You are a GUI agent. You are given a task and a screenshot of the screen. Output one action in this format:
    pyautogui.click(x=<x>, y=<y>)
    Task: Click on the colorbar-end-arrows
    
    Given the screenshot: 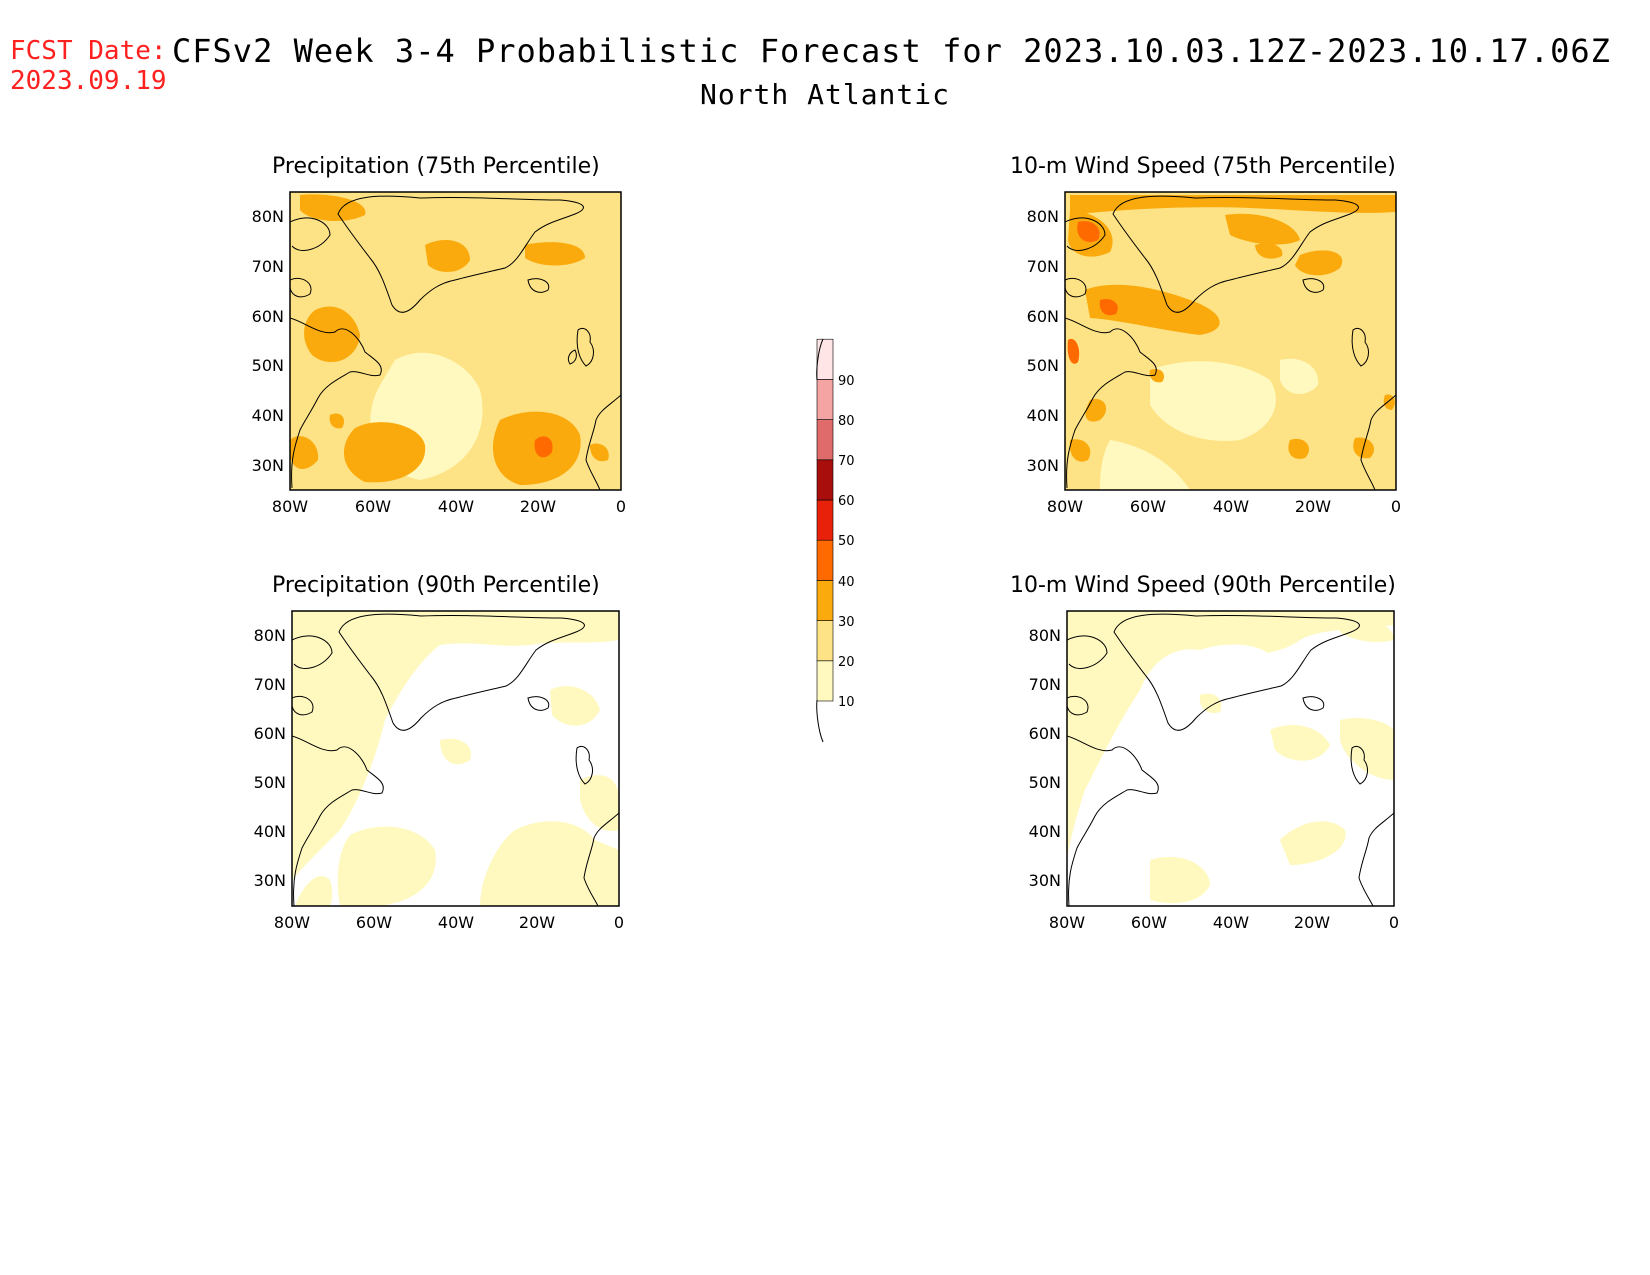 What is the action you would take?
    pyautogui.click(x=820, y=540)
    